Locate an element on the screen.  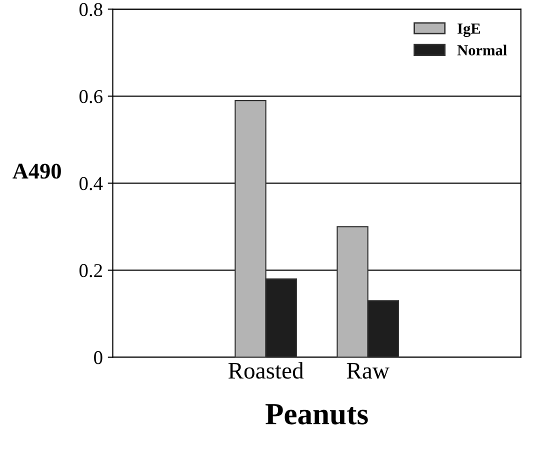
y-tick-label: 0.8 is located at coordinates (90, 9).